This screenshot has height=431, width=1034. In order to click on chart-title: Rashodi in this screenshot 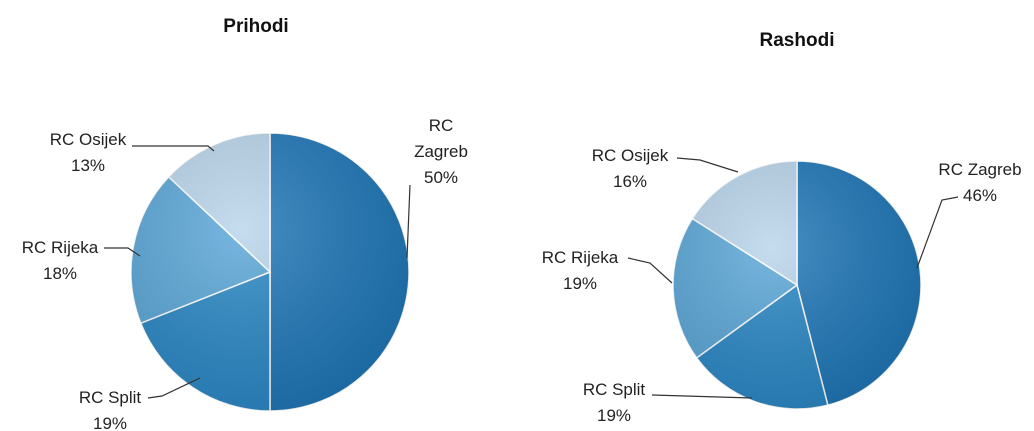, I will do `click(797, 40)`.